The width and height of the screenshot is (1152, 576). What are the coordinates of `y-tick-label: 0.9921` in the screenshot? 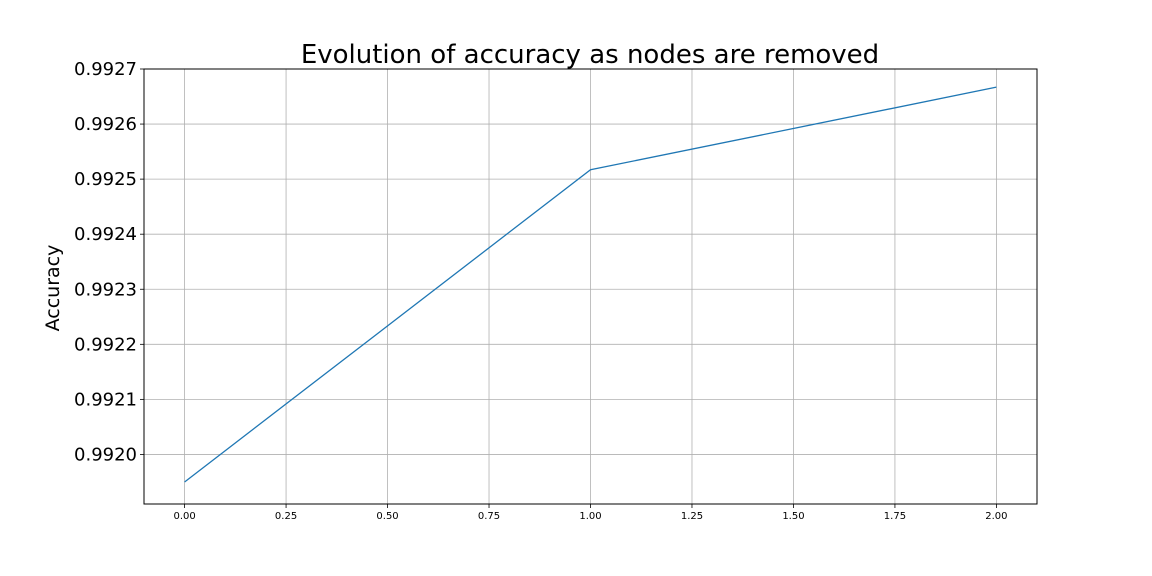 It's located at (105, 399).